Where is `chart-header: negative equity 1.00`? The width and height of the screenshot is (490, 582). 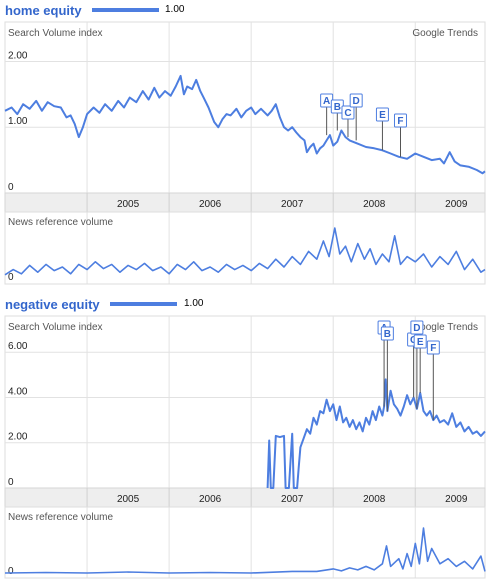
chart-header: negative equity 1.00 is located at coordinates (245, 305).